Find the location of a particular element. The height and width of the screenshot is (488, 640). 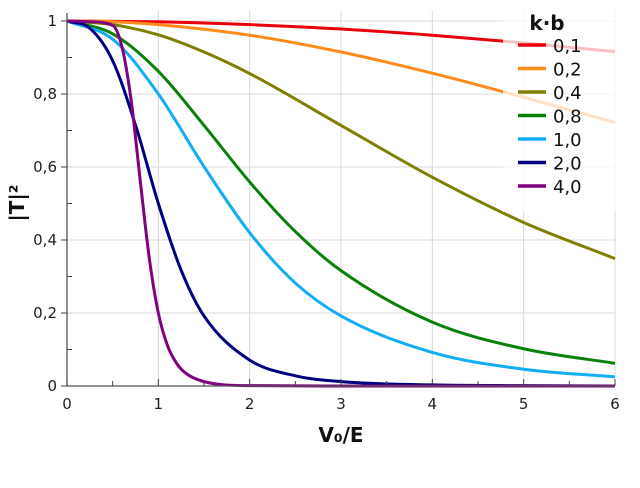

legend-label: 0,4 is located at coordinates (567, 93).